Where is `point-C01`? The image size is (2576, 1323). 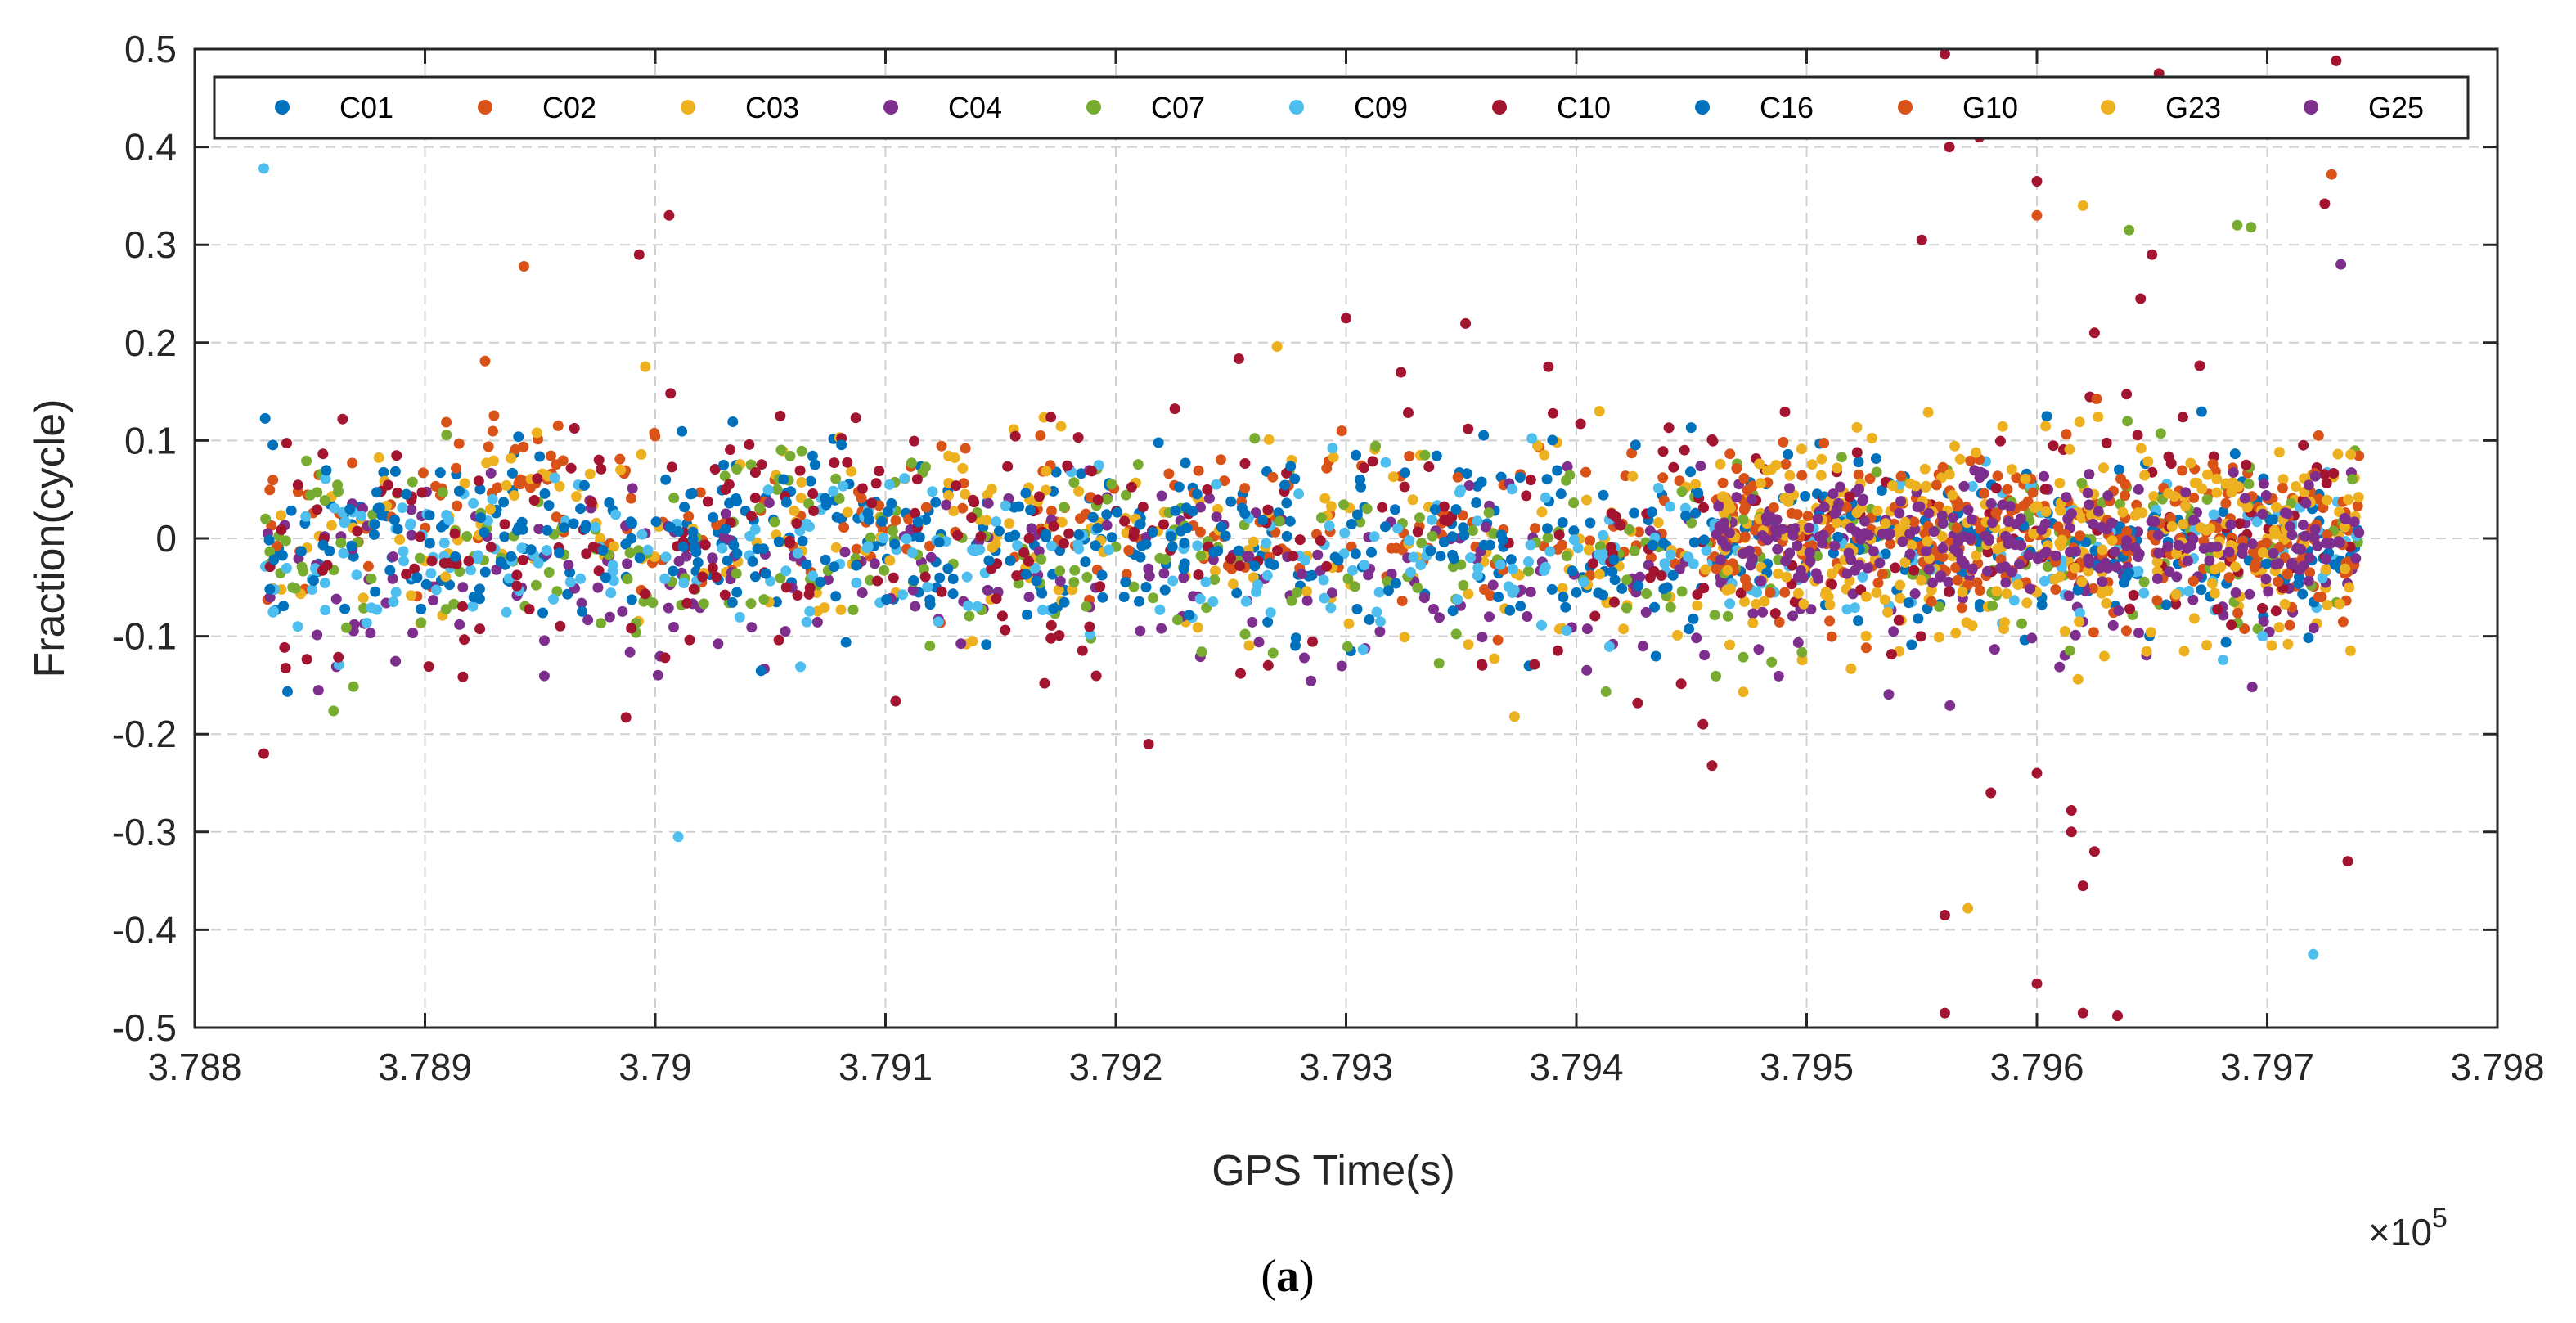 point-C01 is located at coordinates (568, 594).